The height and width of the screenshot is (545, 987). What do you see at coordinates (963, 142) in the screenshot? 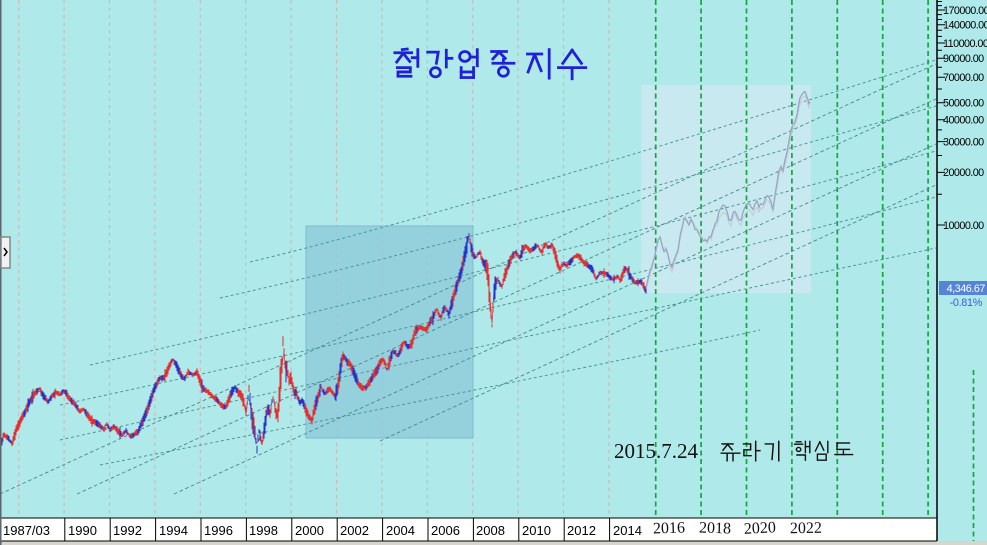
I see `svg-text: 30000.00` at bounding box center [963, 142].